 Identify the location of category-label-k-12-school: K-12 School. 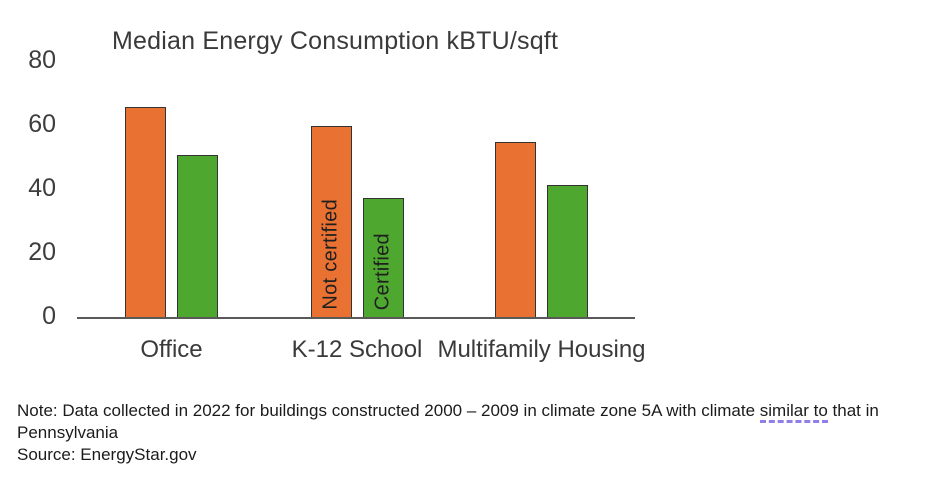
(357, 349).